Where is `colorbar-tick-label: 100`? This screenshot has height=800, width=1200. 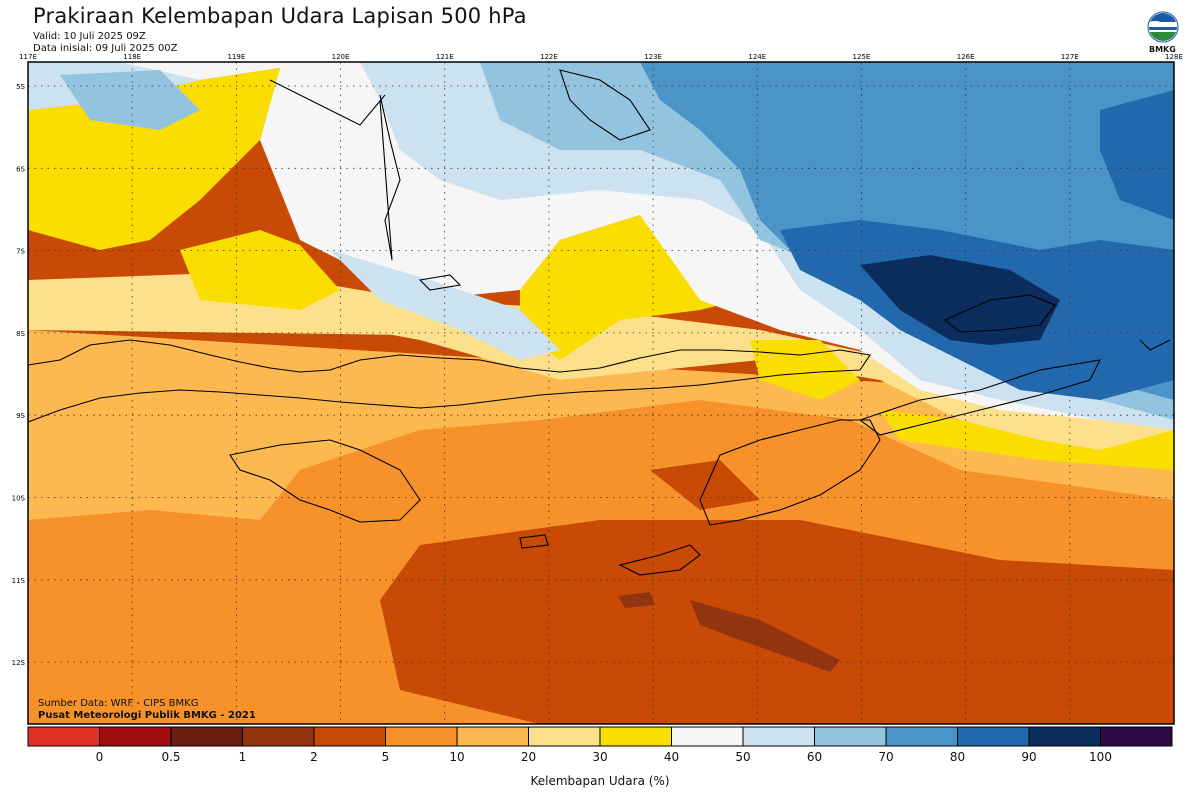 colorbar-tick-label: 100 is located at coordinates (1100, 757).